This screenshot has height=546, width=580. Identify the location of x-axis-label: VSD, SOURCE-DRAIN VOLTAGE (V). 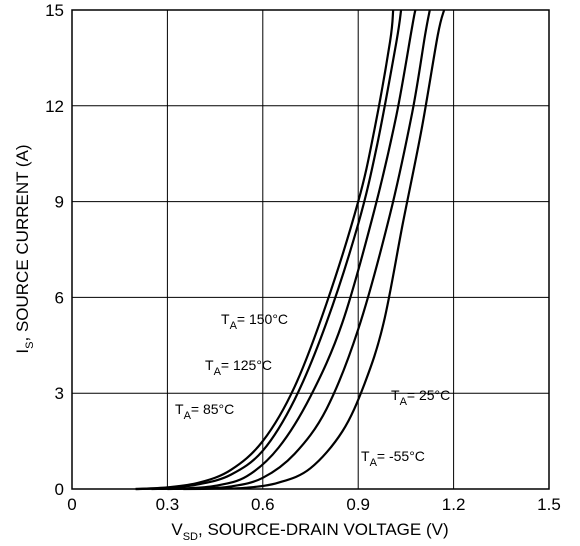
(309, 531).